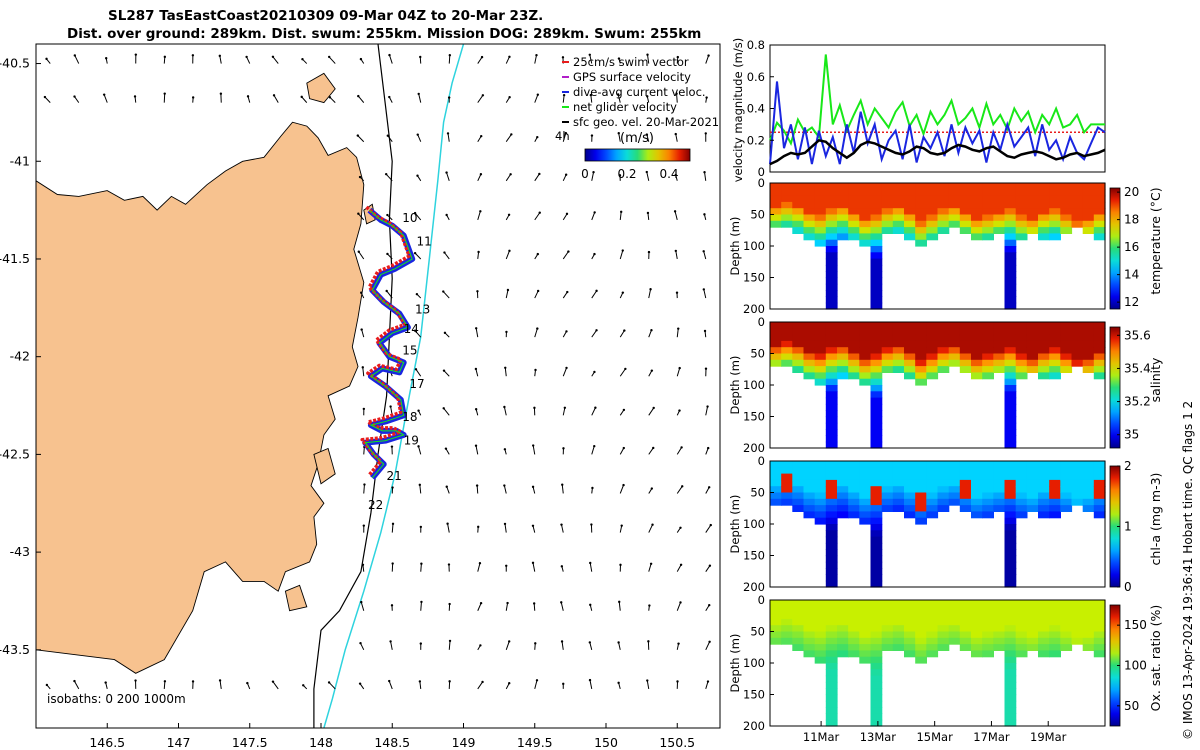  Describe the element at coordinates (1131, 302) in the screenshot. I see `temperature-colorbar-tick-label: 12` at that location.